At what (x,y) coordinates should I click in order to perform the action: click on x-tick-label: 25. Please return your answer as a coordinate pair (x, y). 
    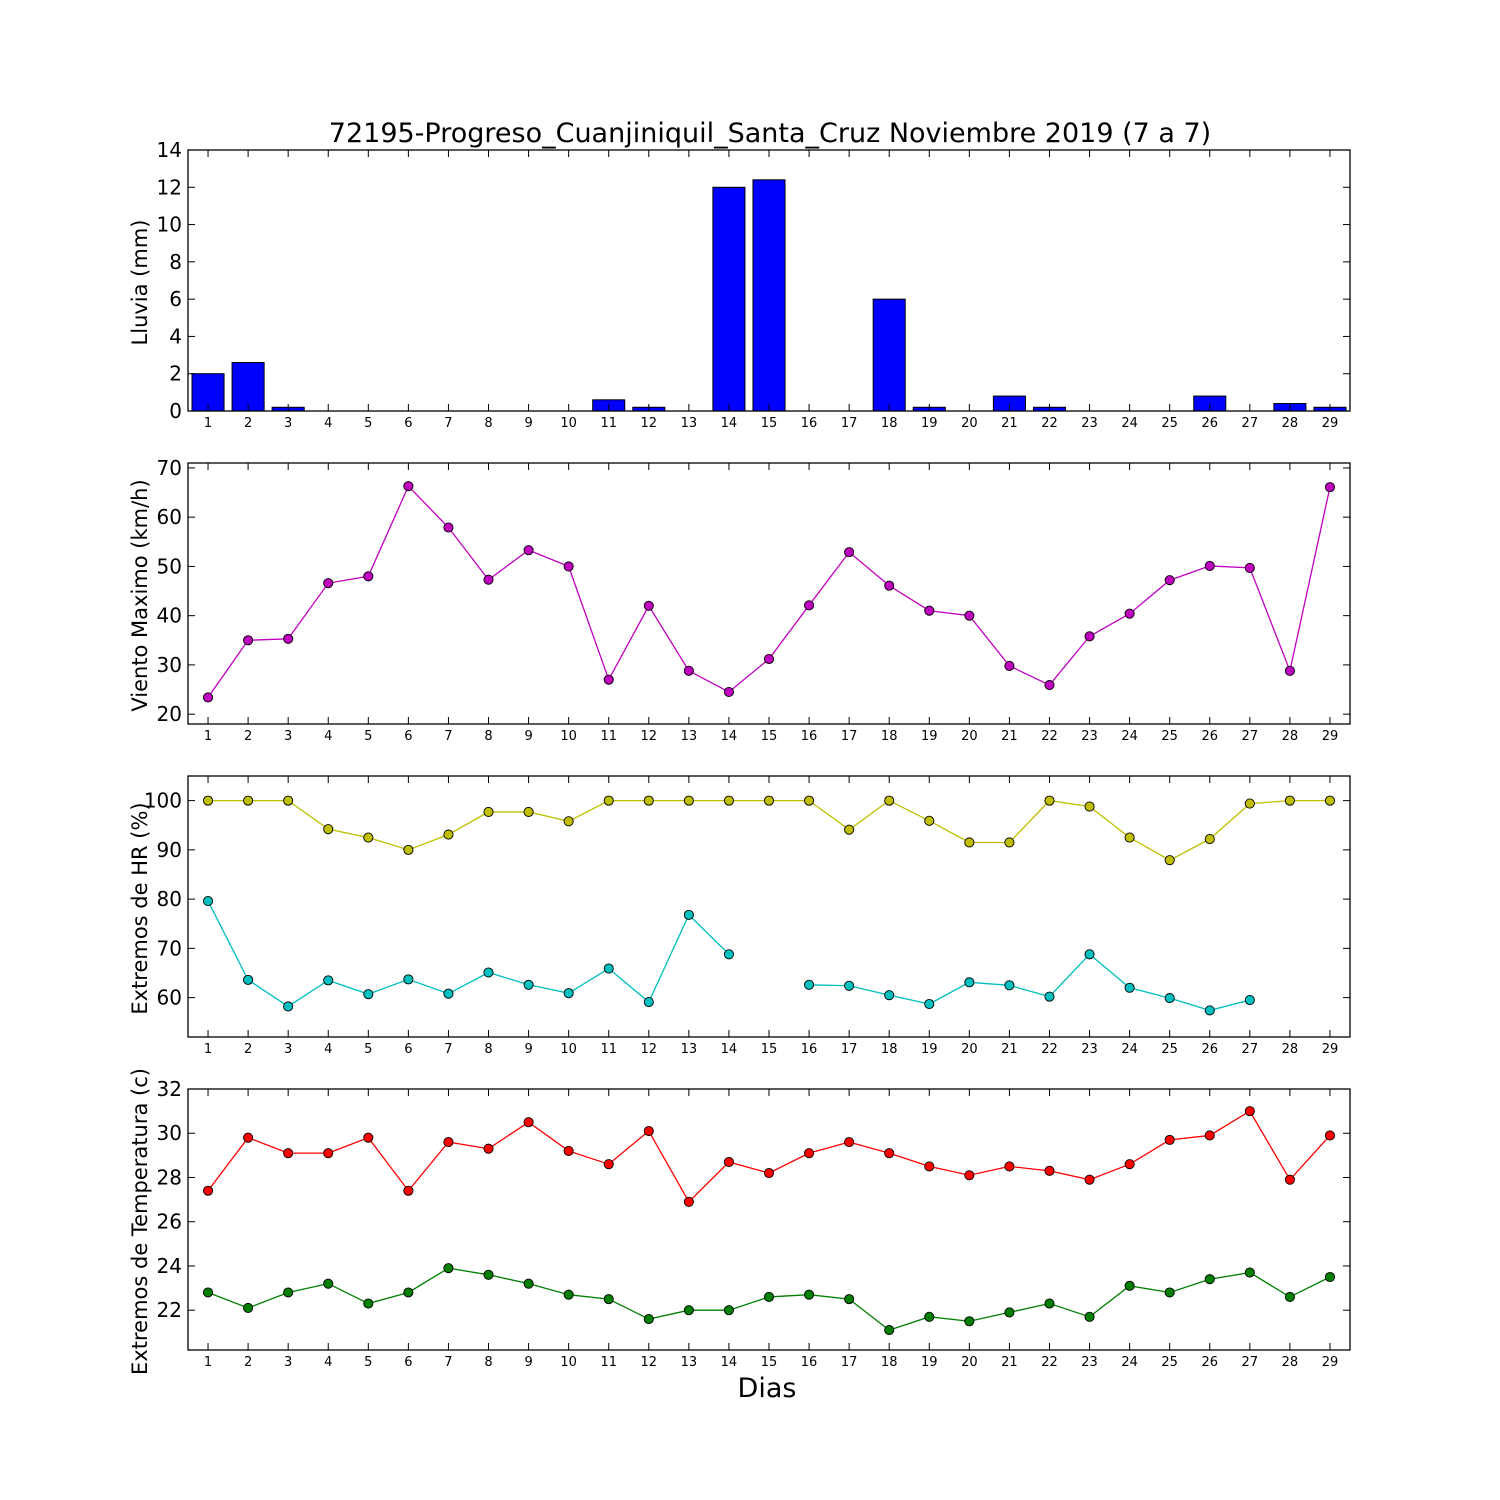
    Looking at the image, I should click on (1169, 423).